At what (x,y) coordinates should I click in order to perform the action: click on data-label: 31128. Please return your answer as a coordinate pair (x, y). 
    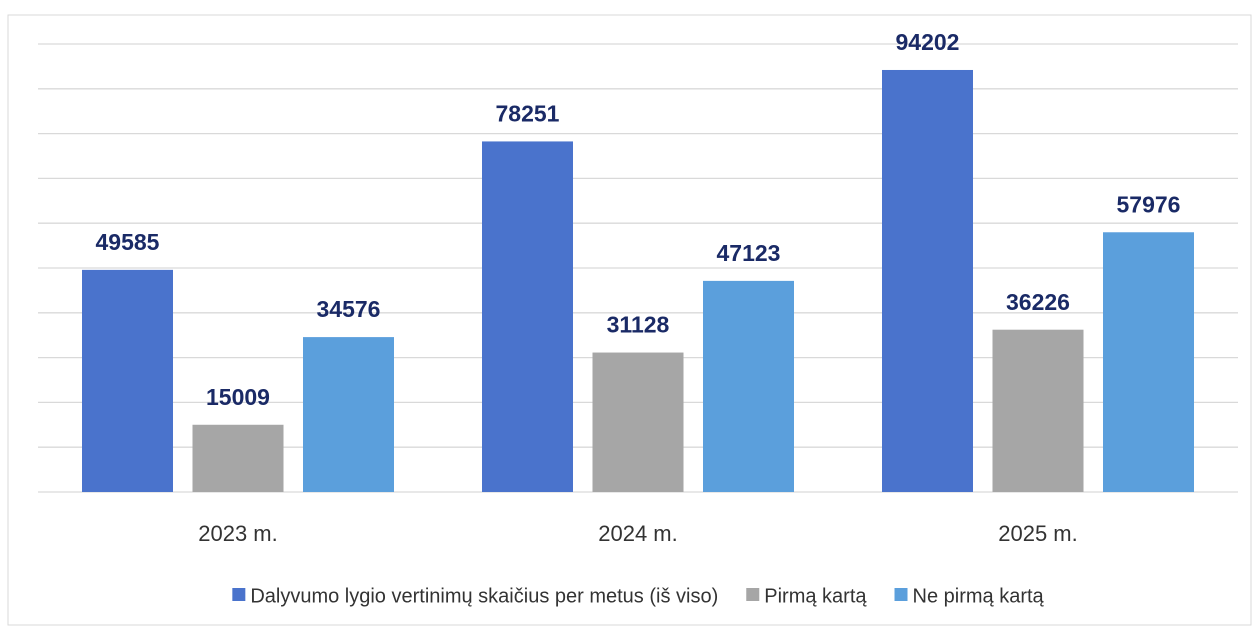
    Looking at the image, I should click on (638, 325).